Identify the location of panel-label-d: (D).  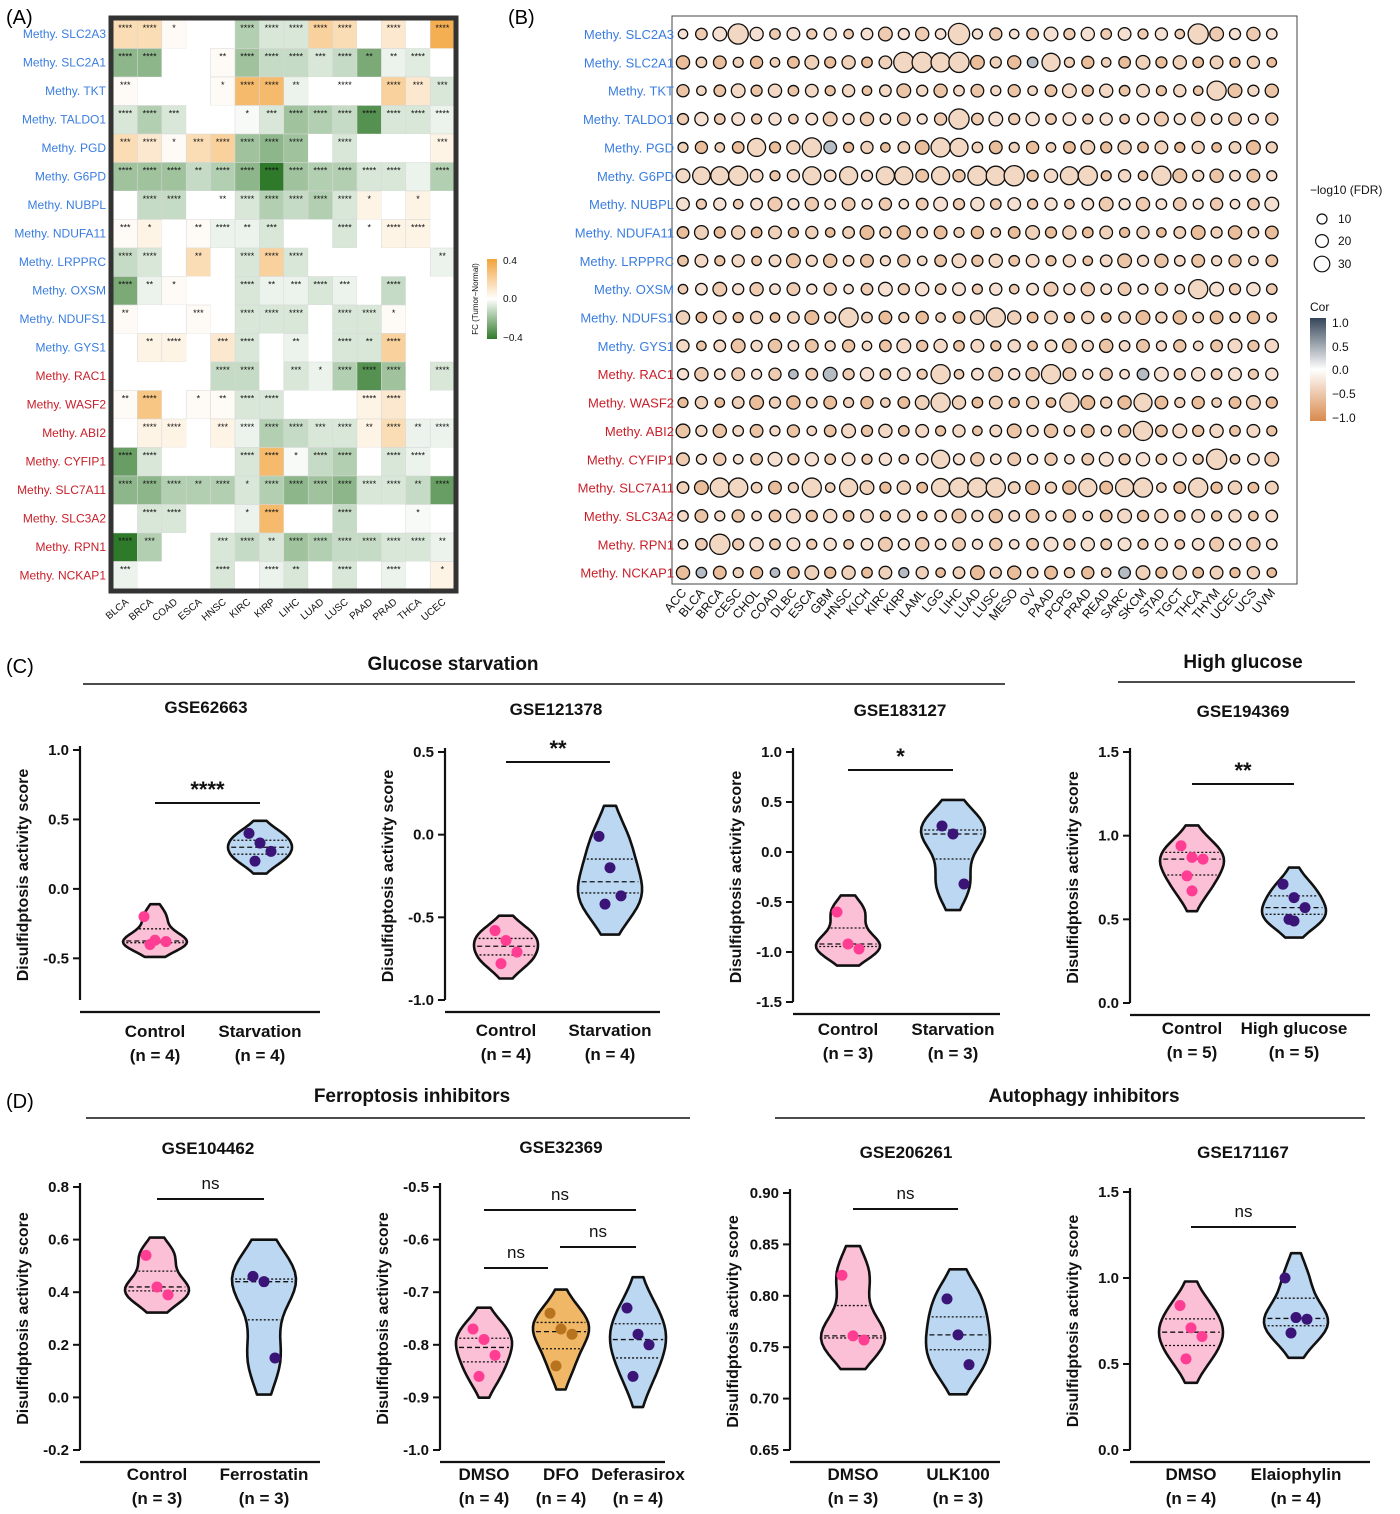
(20, 1102).